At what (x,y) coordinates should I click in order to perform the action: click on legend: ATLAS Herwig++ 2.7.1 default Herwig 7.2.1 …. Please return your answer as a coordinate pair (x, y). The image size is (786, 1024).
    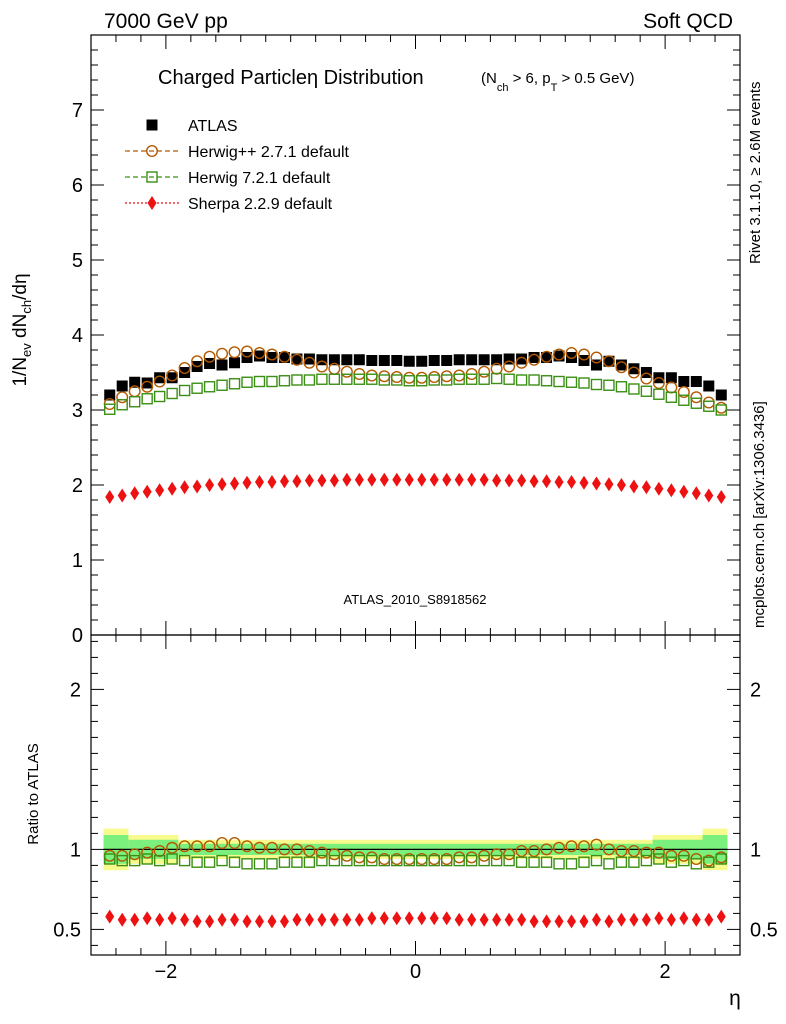
    Looking at the image, I should click on (237, 165).